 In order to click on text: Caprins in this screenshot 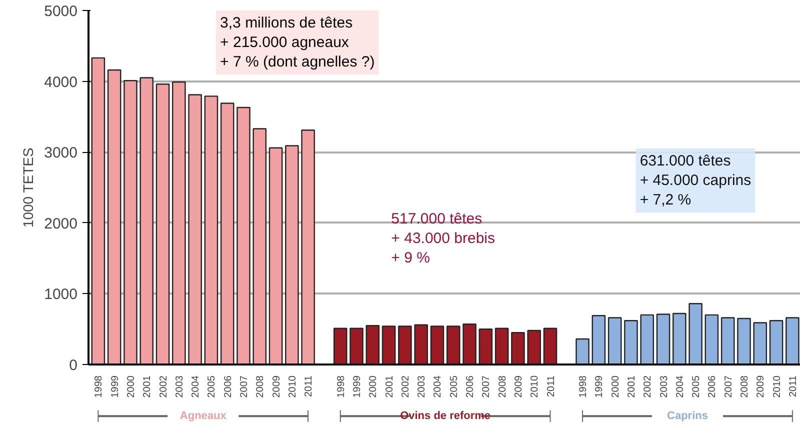, I will do `click(687, 416)`.